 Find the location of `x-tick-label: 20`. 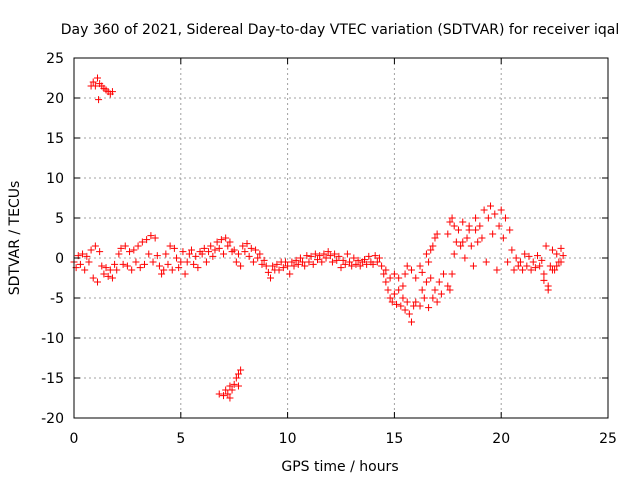

x-tick-label: 20 is located at coordinates (501, 439).